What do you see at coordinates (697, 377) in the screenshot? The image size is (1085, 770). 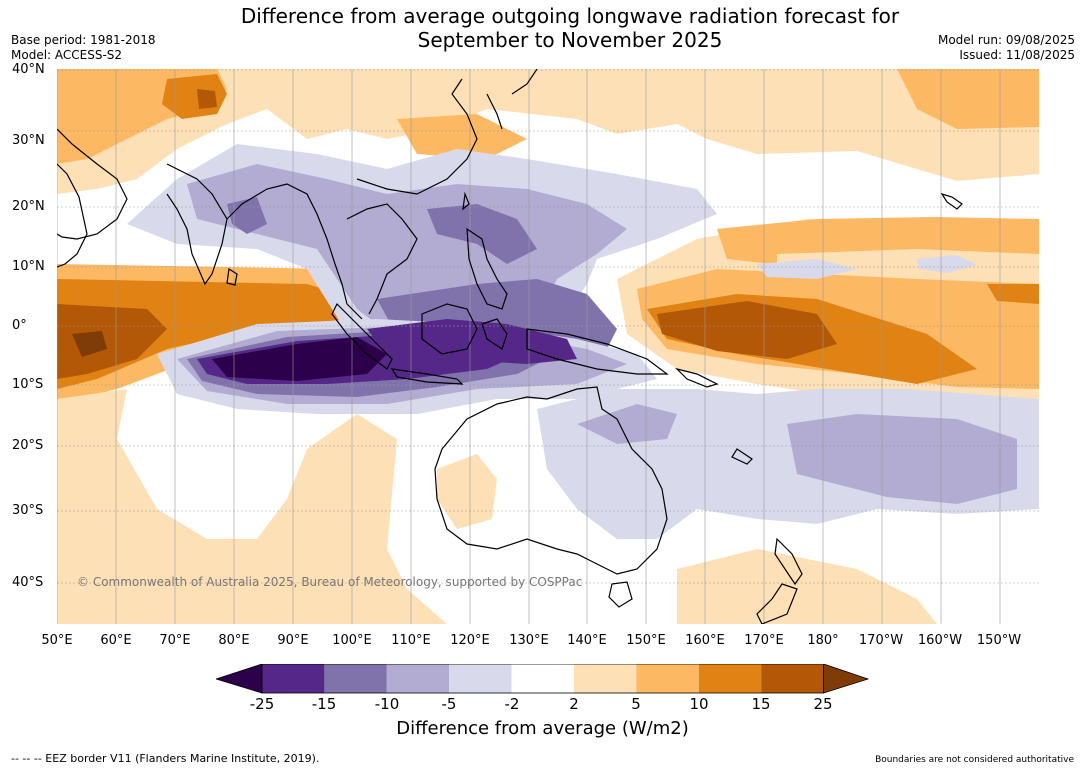 I see `coastline-solomons` at bounding box center [697, 377].